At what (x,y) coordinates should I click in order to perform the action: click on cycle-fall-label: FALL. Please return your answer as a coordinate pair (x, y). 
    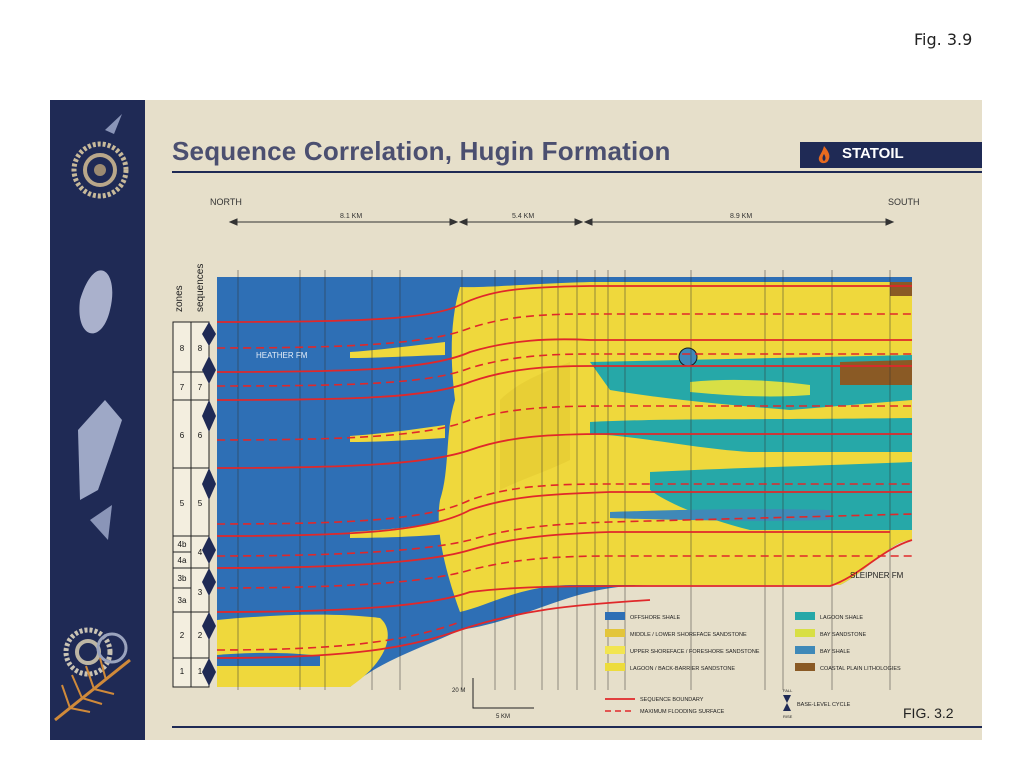
    Looking at the image, I should click on (788, 690).